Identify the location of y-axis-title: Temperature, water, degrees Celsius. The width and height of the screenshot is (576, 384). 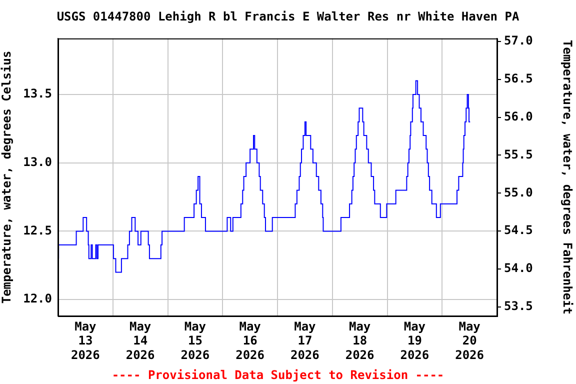
(7, 177).